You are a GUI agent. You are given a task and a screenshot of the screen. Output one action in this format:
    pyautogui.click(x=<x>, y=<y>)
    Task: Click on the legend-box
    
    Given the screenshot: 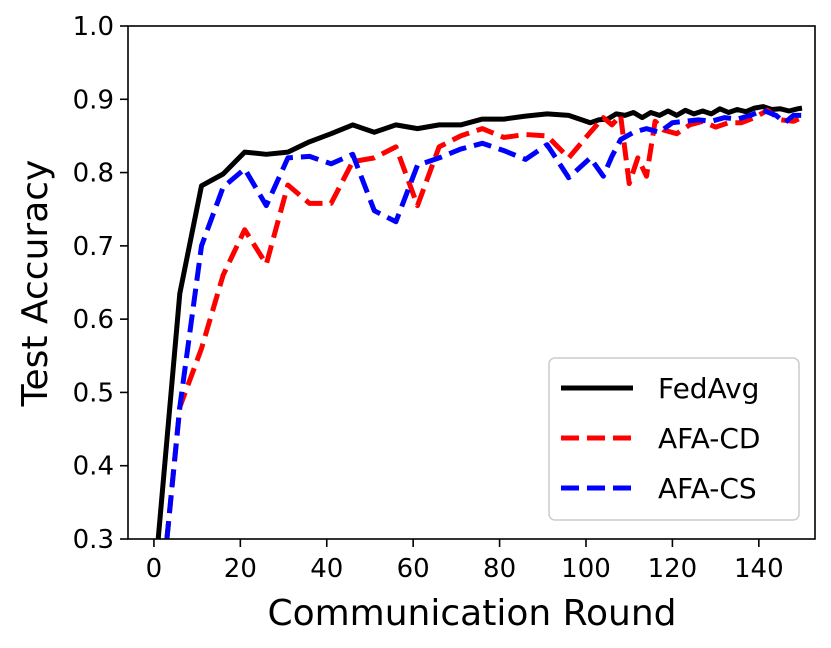 What is the action you would take?
    pyautogui.click(x=674, y=439)
    